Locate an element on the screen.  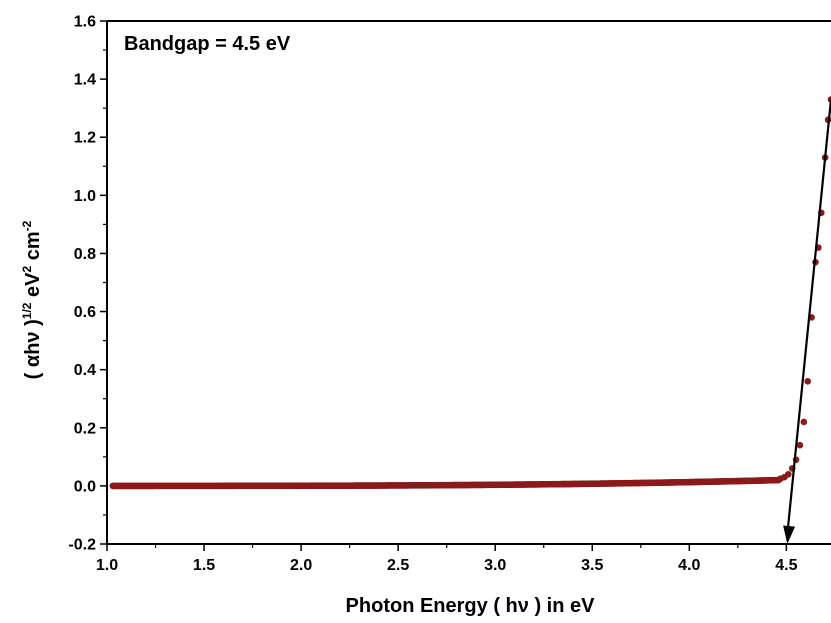
x-axis-title: Photon Energy ( hν ) in eV is located at coordinates (471, 606).